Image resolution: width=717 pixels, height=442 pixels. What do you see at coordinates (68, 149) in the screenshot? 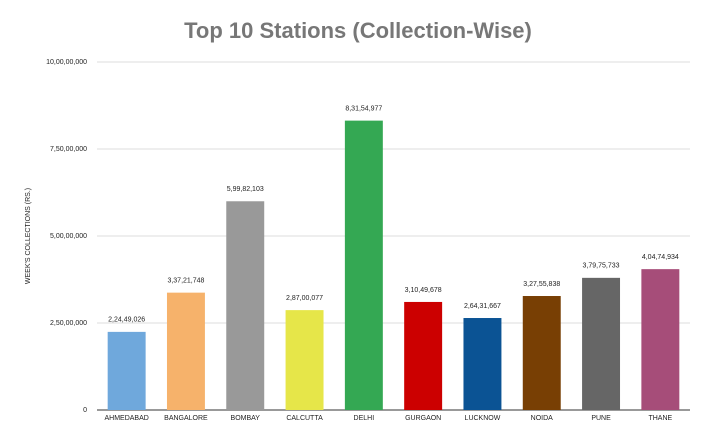
I see `y-tick-label: 7,50,00,000` at bounding box center [68, 149].